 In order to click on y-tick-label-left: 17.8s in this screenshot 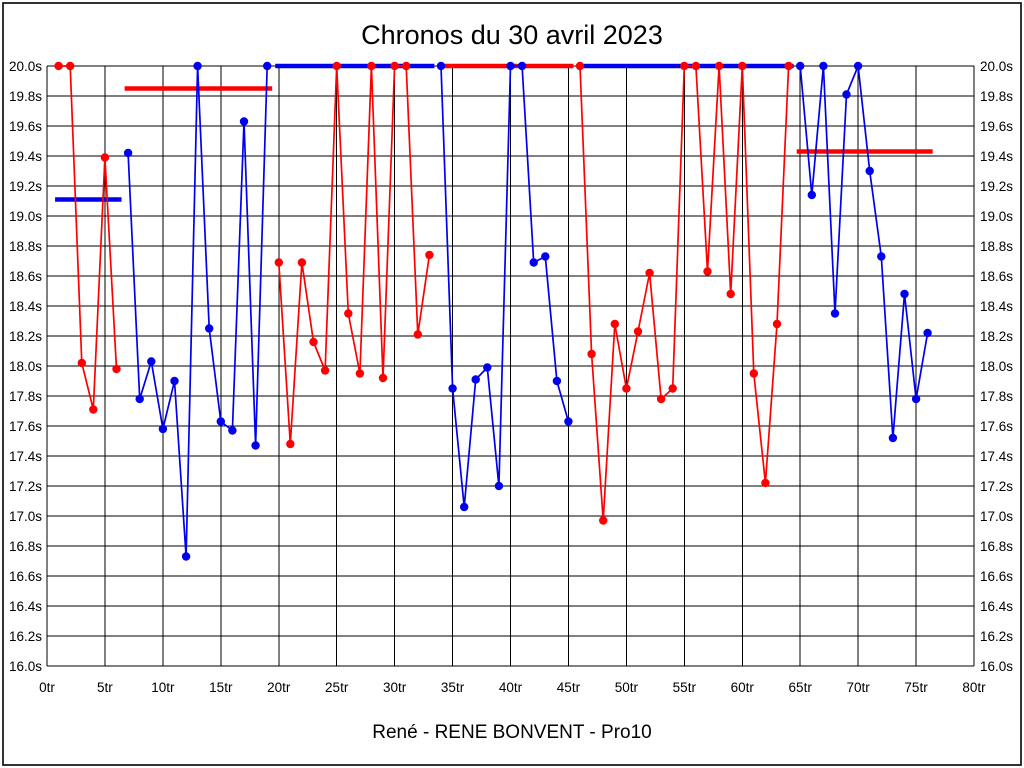, I will do `click(25, 396)`.